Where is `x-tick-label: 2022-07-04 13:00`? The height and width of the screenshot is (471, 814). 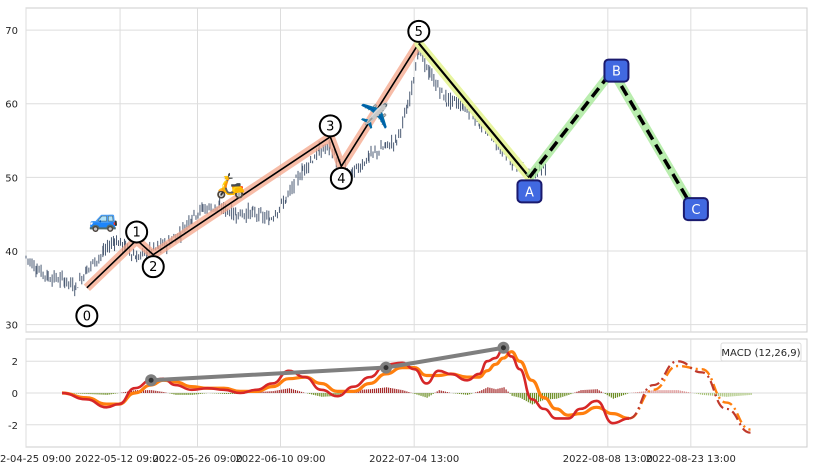
x-tick-label: 2022-07-04 13:00 is located at coordinates (414, 459).